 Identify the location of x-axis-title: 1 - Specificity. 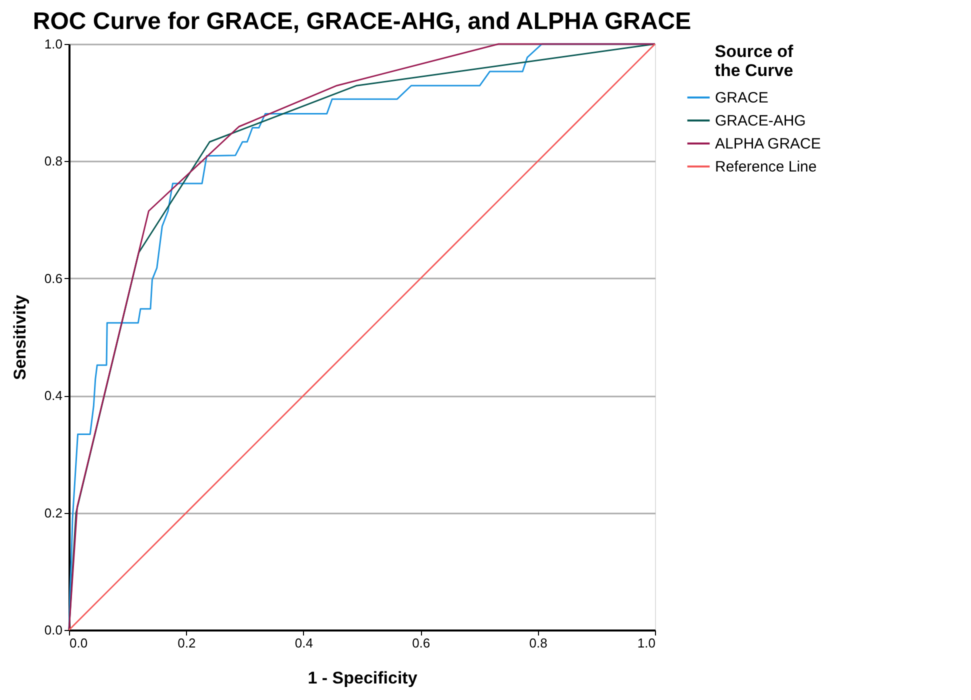
(363, 678).